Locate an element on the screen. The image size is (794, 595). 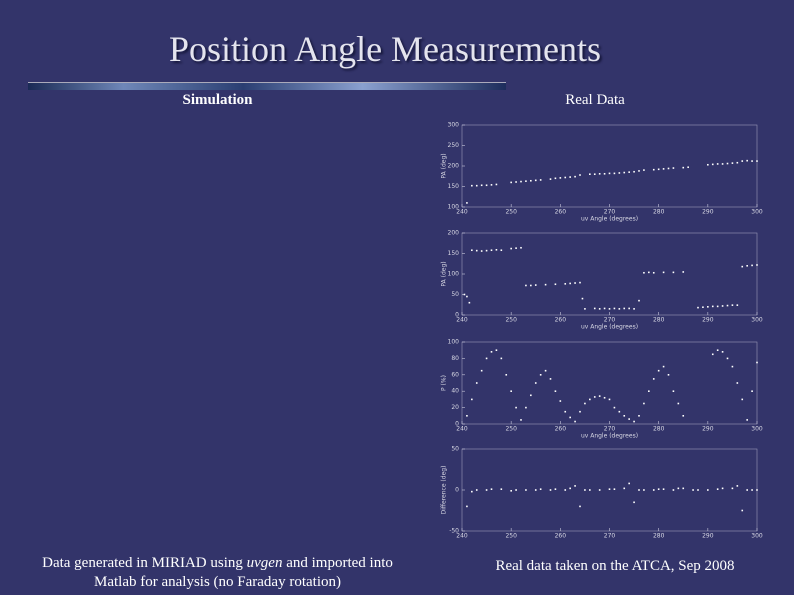
x-axis-label: uv Angle (degrees) is located at coordinates (609, 219).